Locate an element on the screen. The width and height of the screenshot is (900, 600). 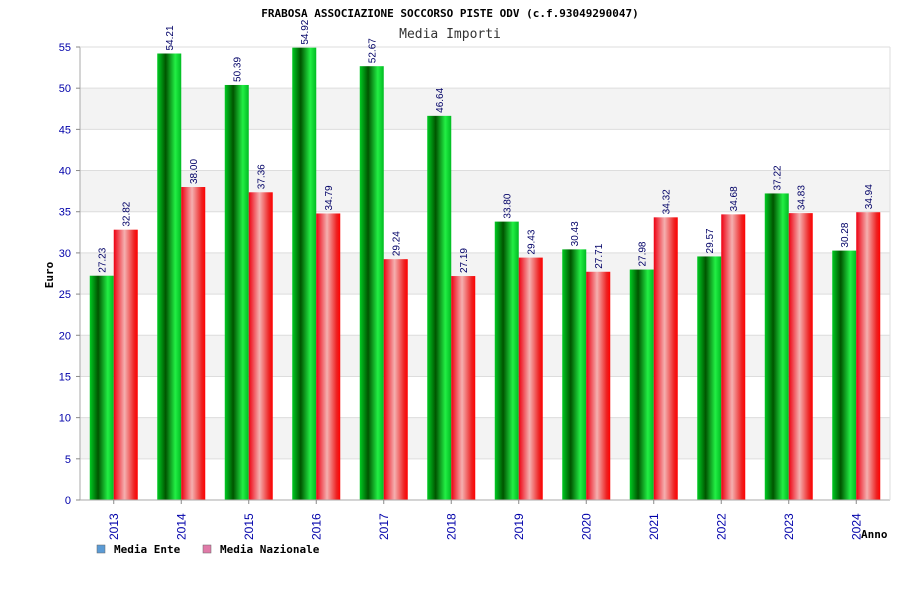
value-label: 46.64 is located at coordinates (440, 99).